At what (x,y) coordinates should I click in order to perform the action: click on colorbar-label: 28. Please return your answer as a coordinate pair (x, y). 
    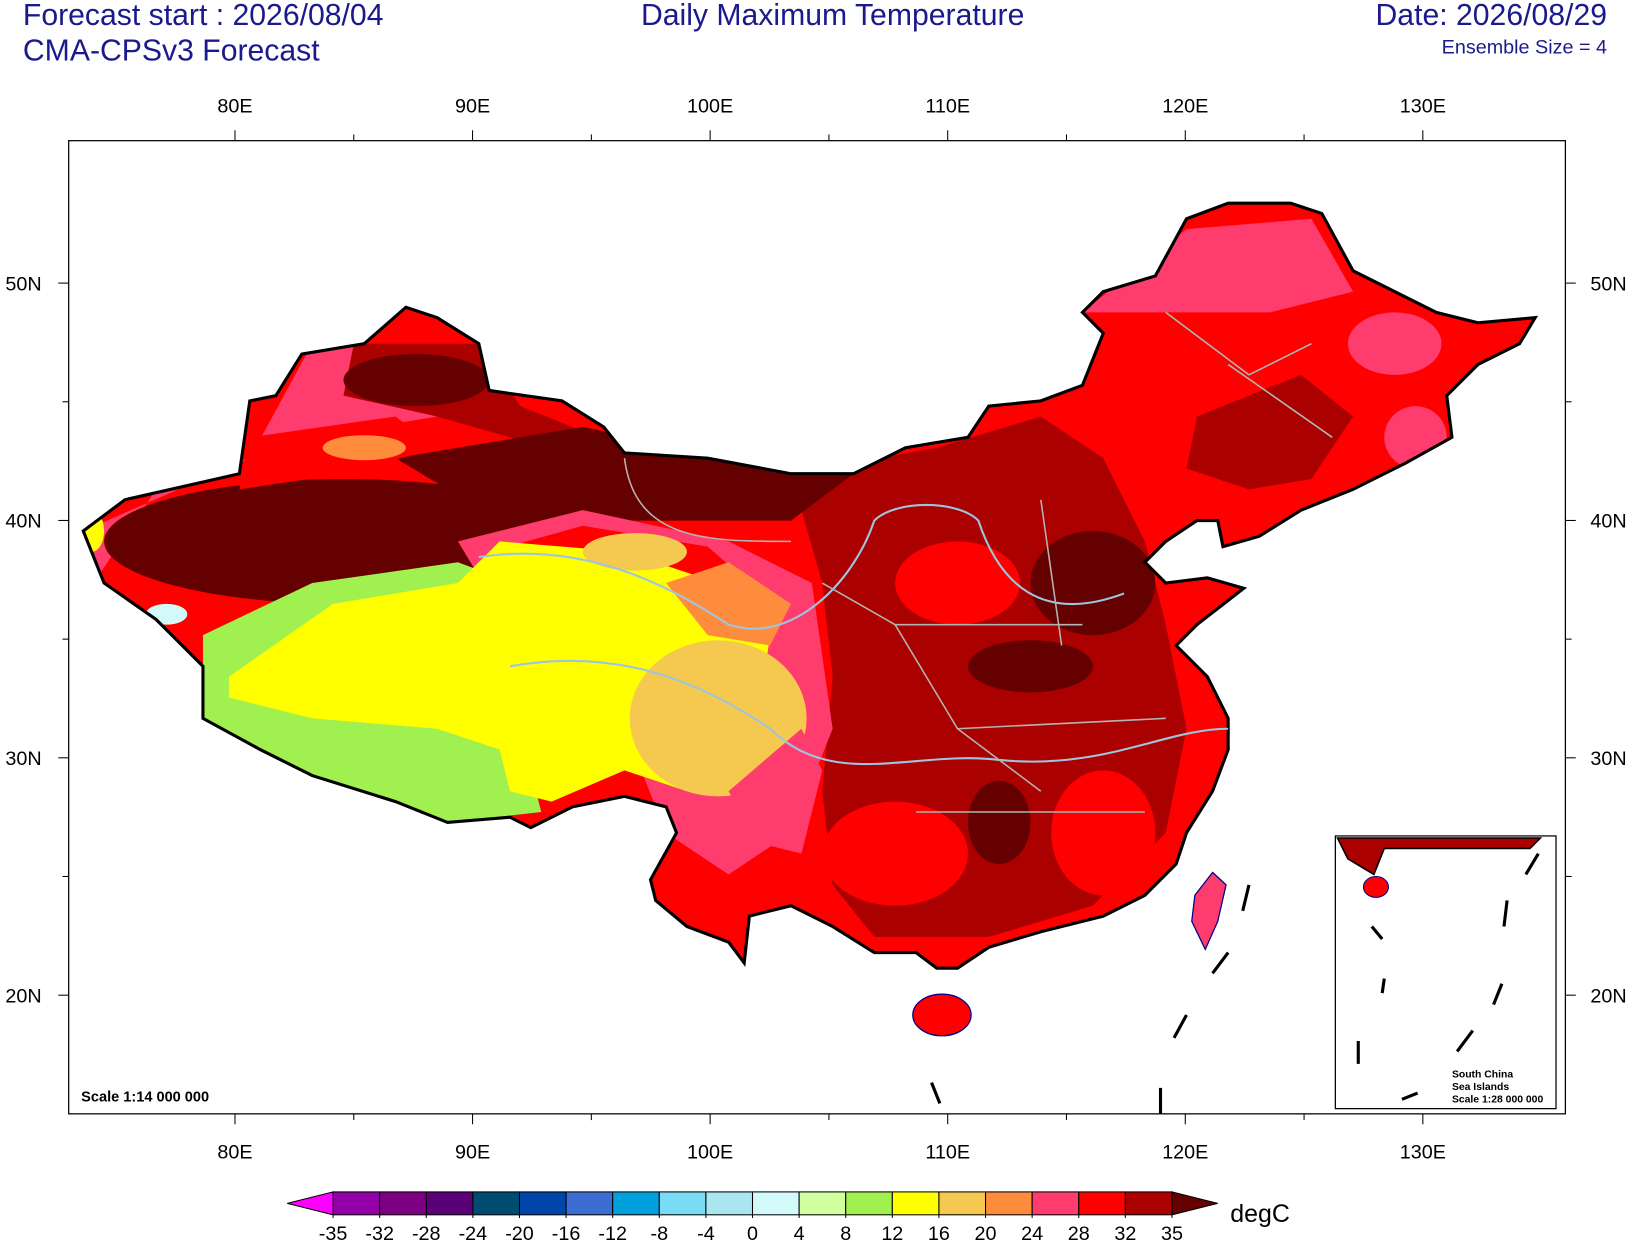
    Looking at the image, I should click on (1079, 1232).